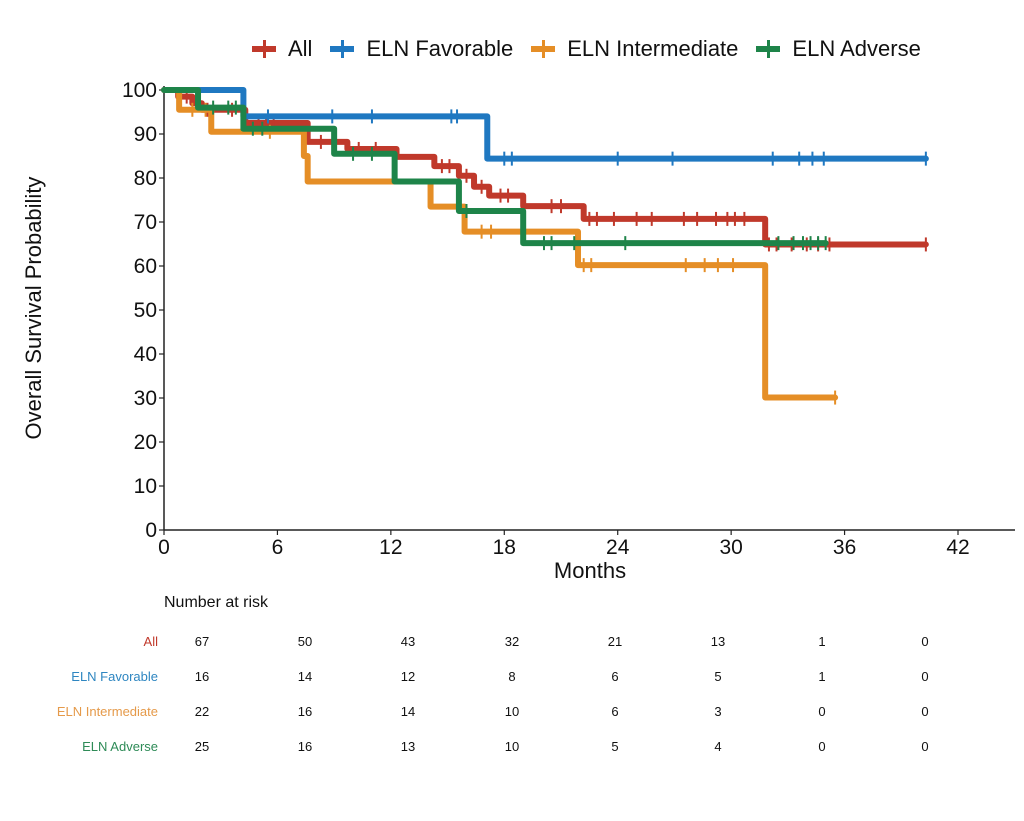 The height and width of the screenshot is (821, 1024). What do you see at coordinates (145, 442) in the screenshot?
I see `y-tick-label: 20` at bounding box center [145, 442].